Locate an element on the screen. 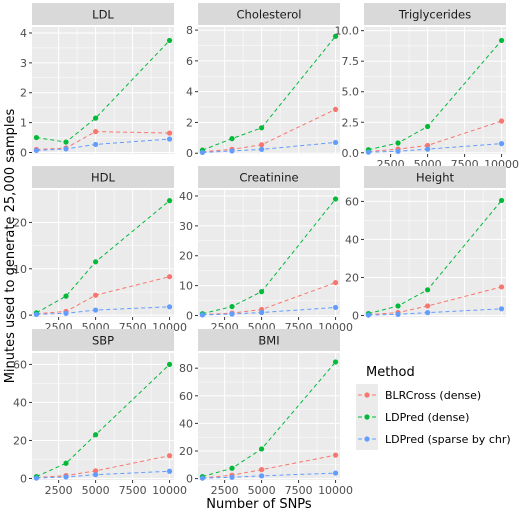  legend-label: LDPred (dense) is located at coordinates (427, 417).